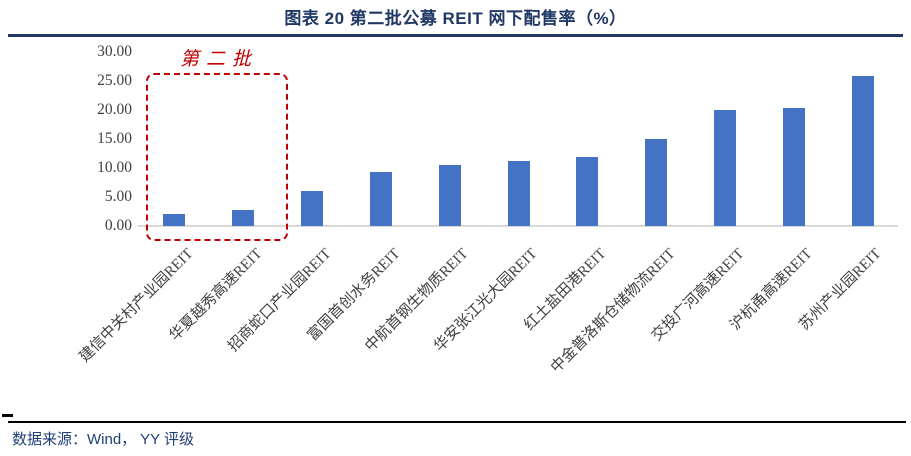 The height and width of the screenshot is (456, 911). I want to click on data-source: 数据来源：Wind， YY 评级, so click(103, 439).